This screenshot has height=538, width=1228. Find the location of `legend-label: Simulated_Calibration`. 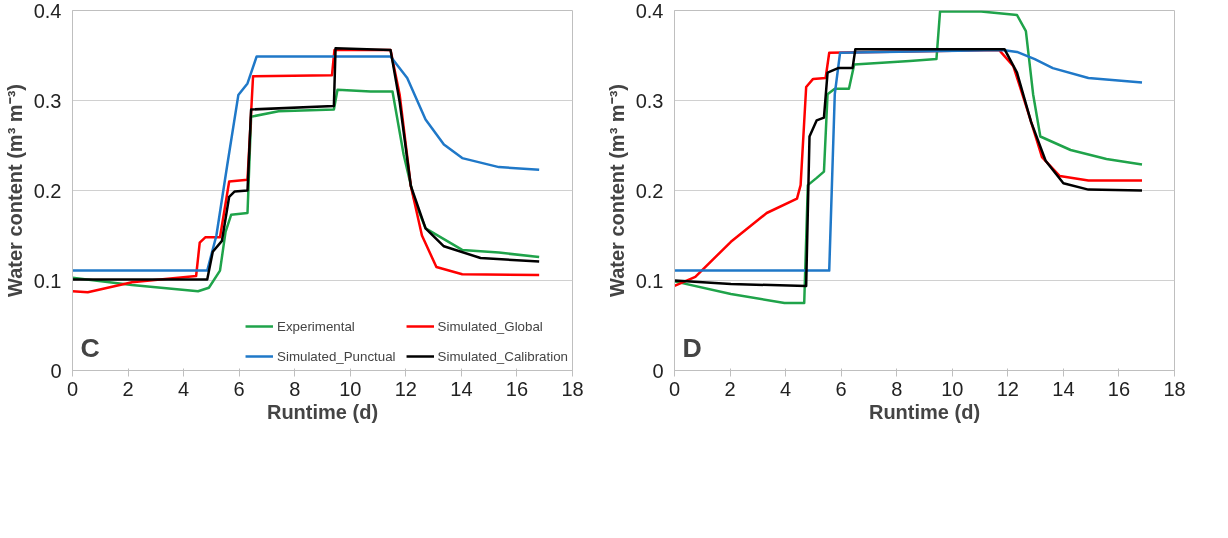

legend-label: Simulated_Calibration is located at coordinates (502, 356).